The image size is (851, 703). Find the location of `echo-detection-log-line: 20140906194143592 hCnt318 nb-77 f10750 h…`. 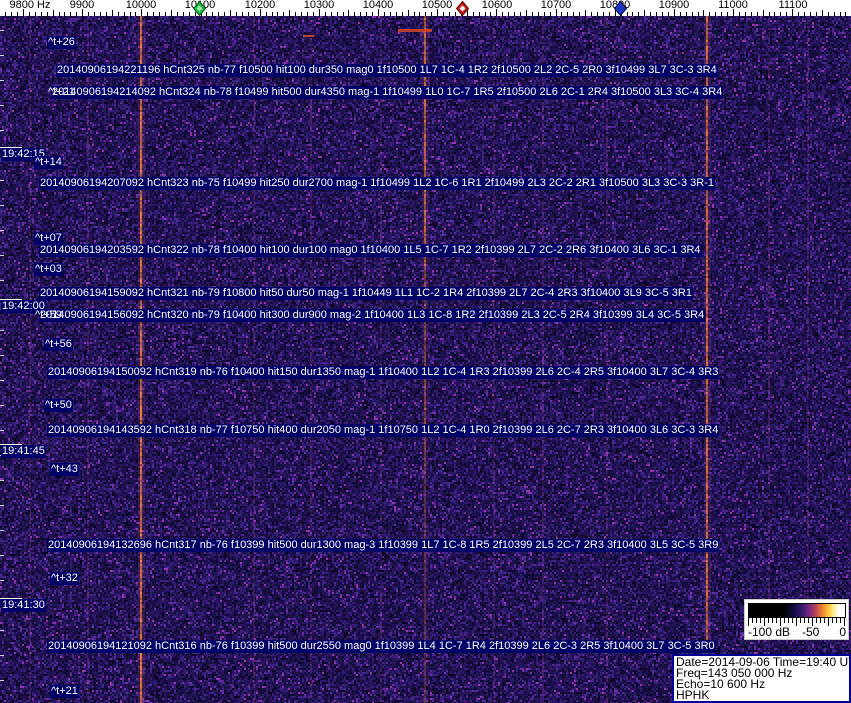

echo-detection-log-line: 20140906194143592 hCnt318 nb-77 f10750 h… is located at coordinates (383, 430).